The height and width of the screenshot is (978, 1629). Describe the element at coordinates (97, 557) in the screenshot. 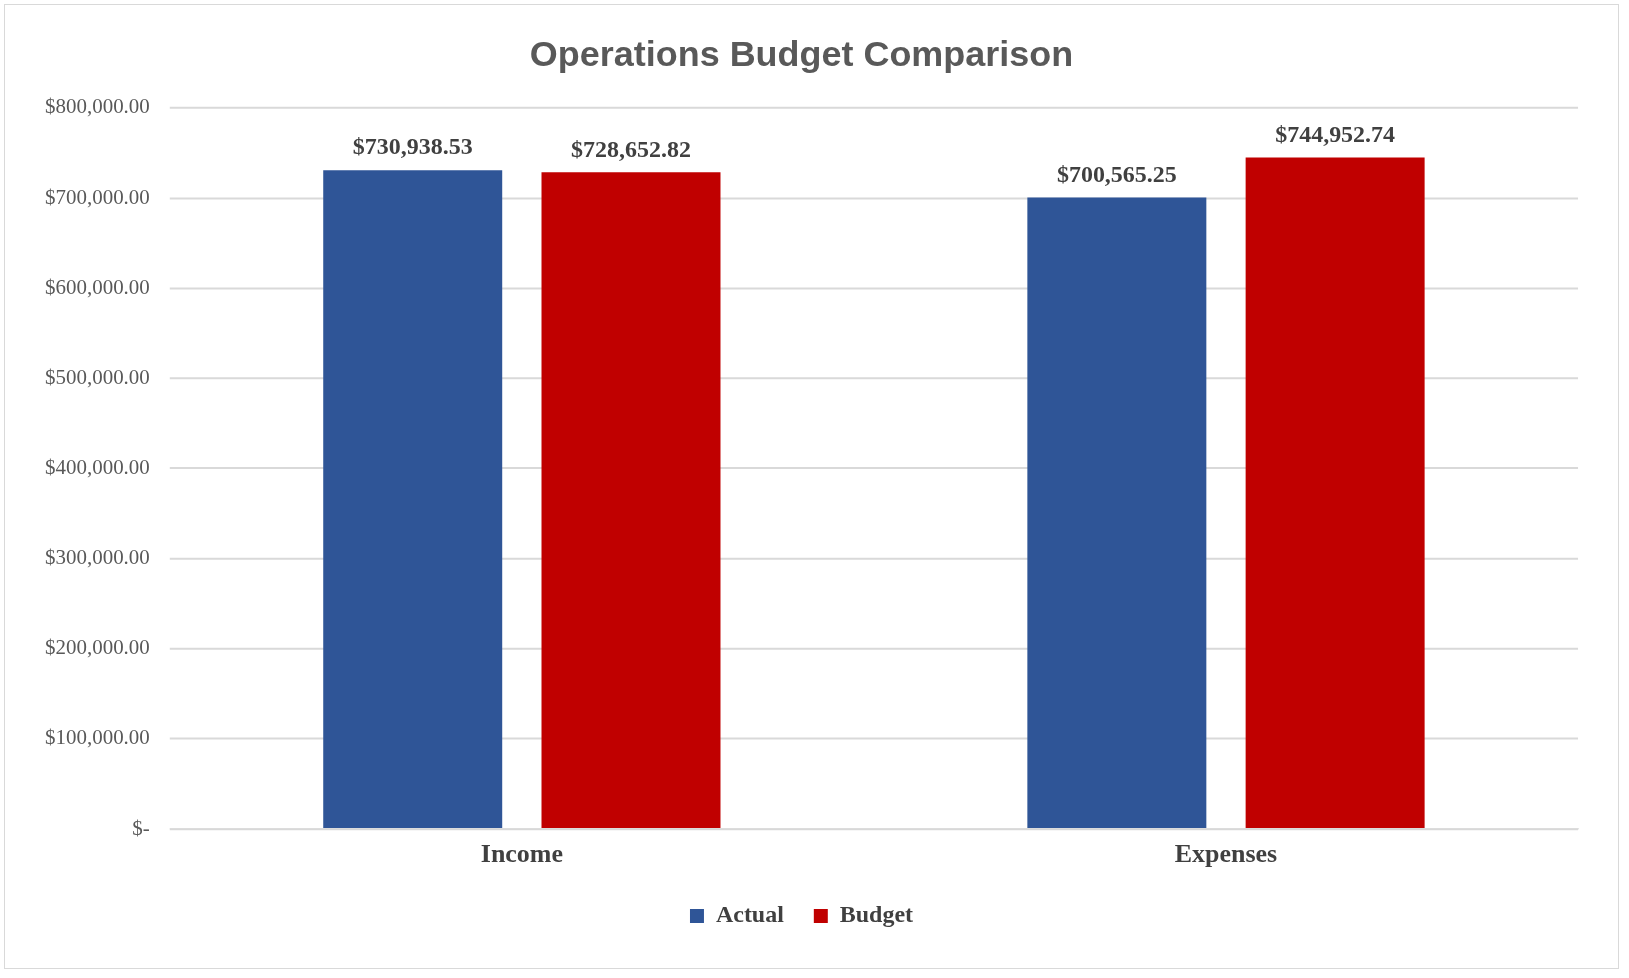

I see `y-tick-label: $300,000.00` at that location.